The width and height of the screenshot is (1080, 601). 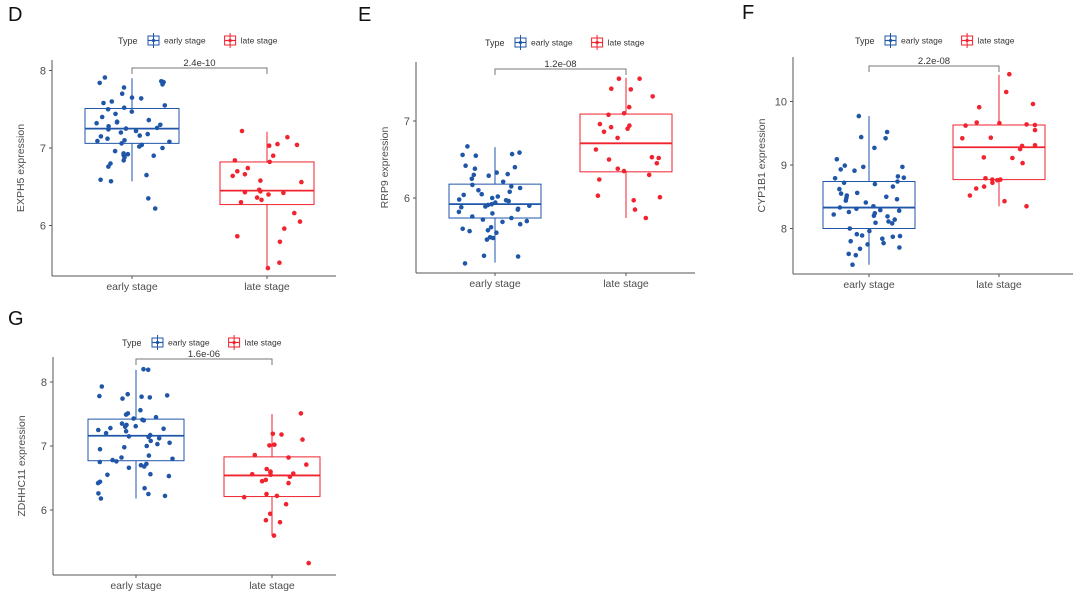 What do you see at coordinates (185, 41) in the screenshot?
I see `legend-label: early stage` at bounding box center [185, 41].